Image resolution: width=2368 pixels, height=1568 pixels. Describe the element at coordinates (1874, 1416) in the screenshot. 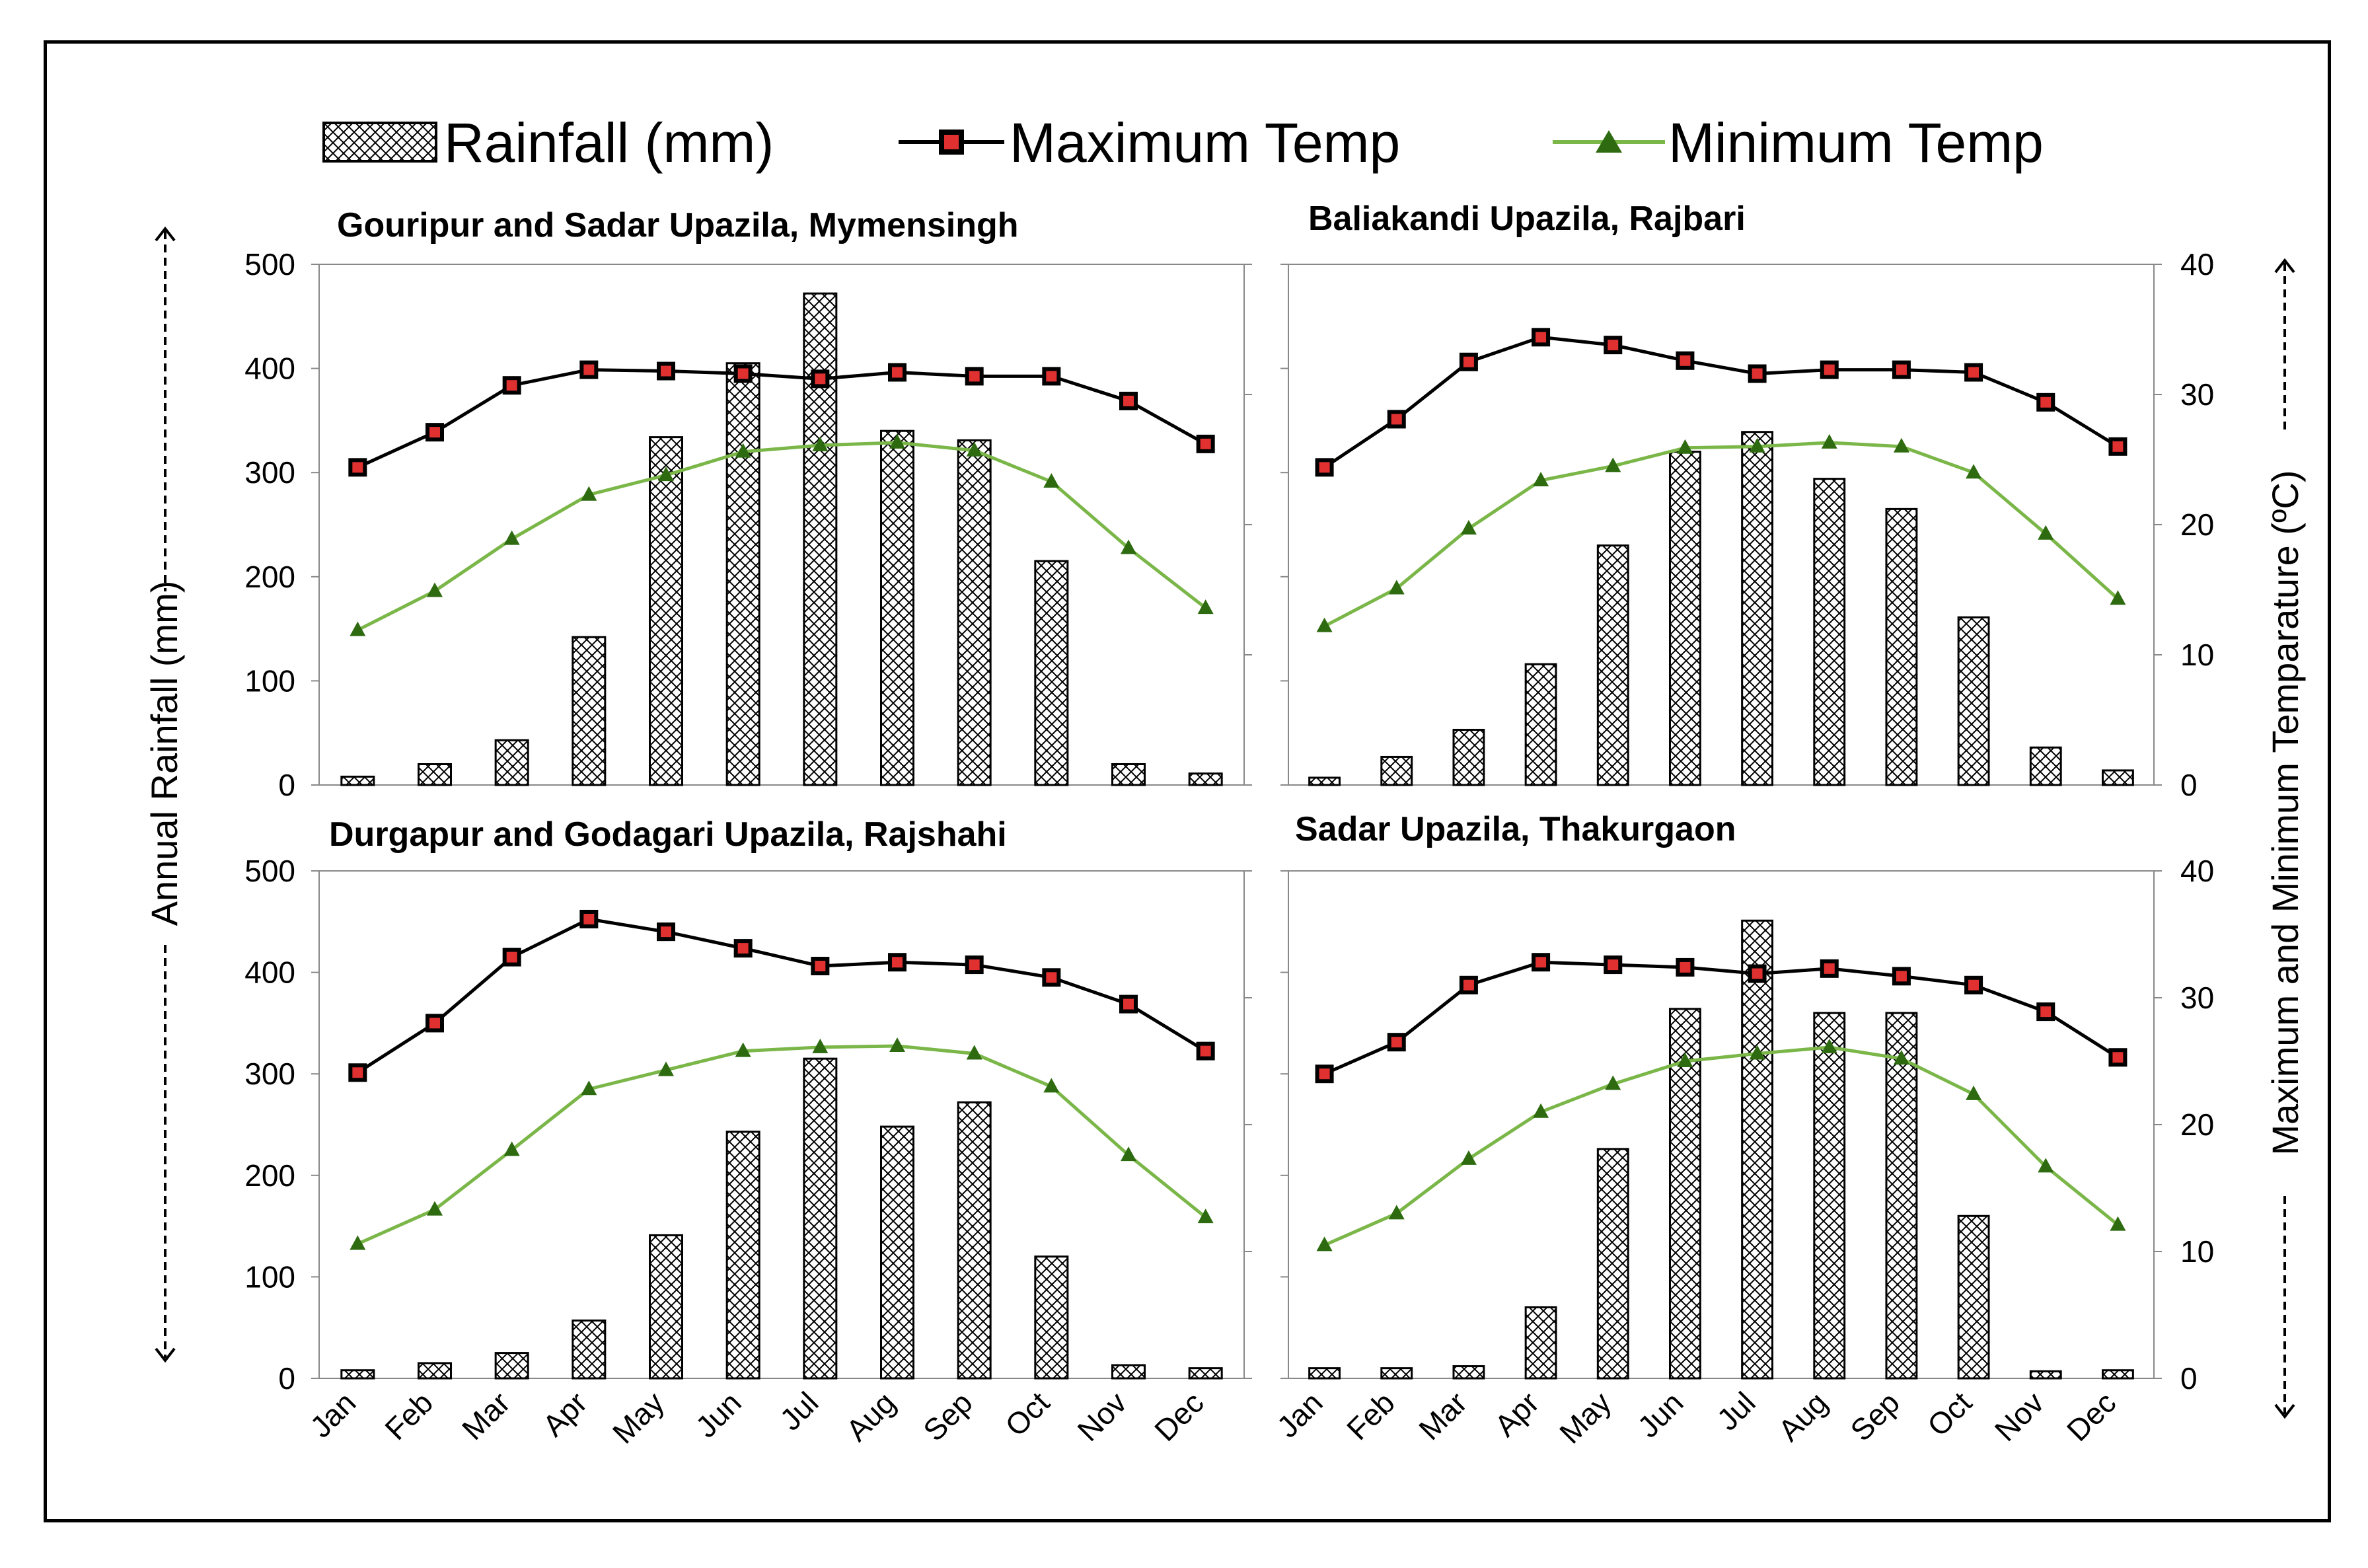

I see `x-tick-label: Sep` at that location.